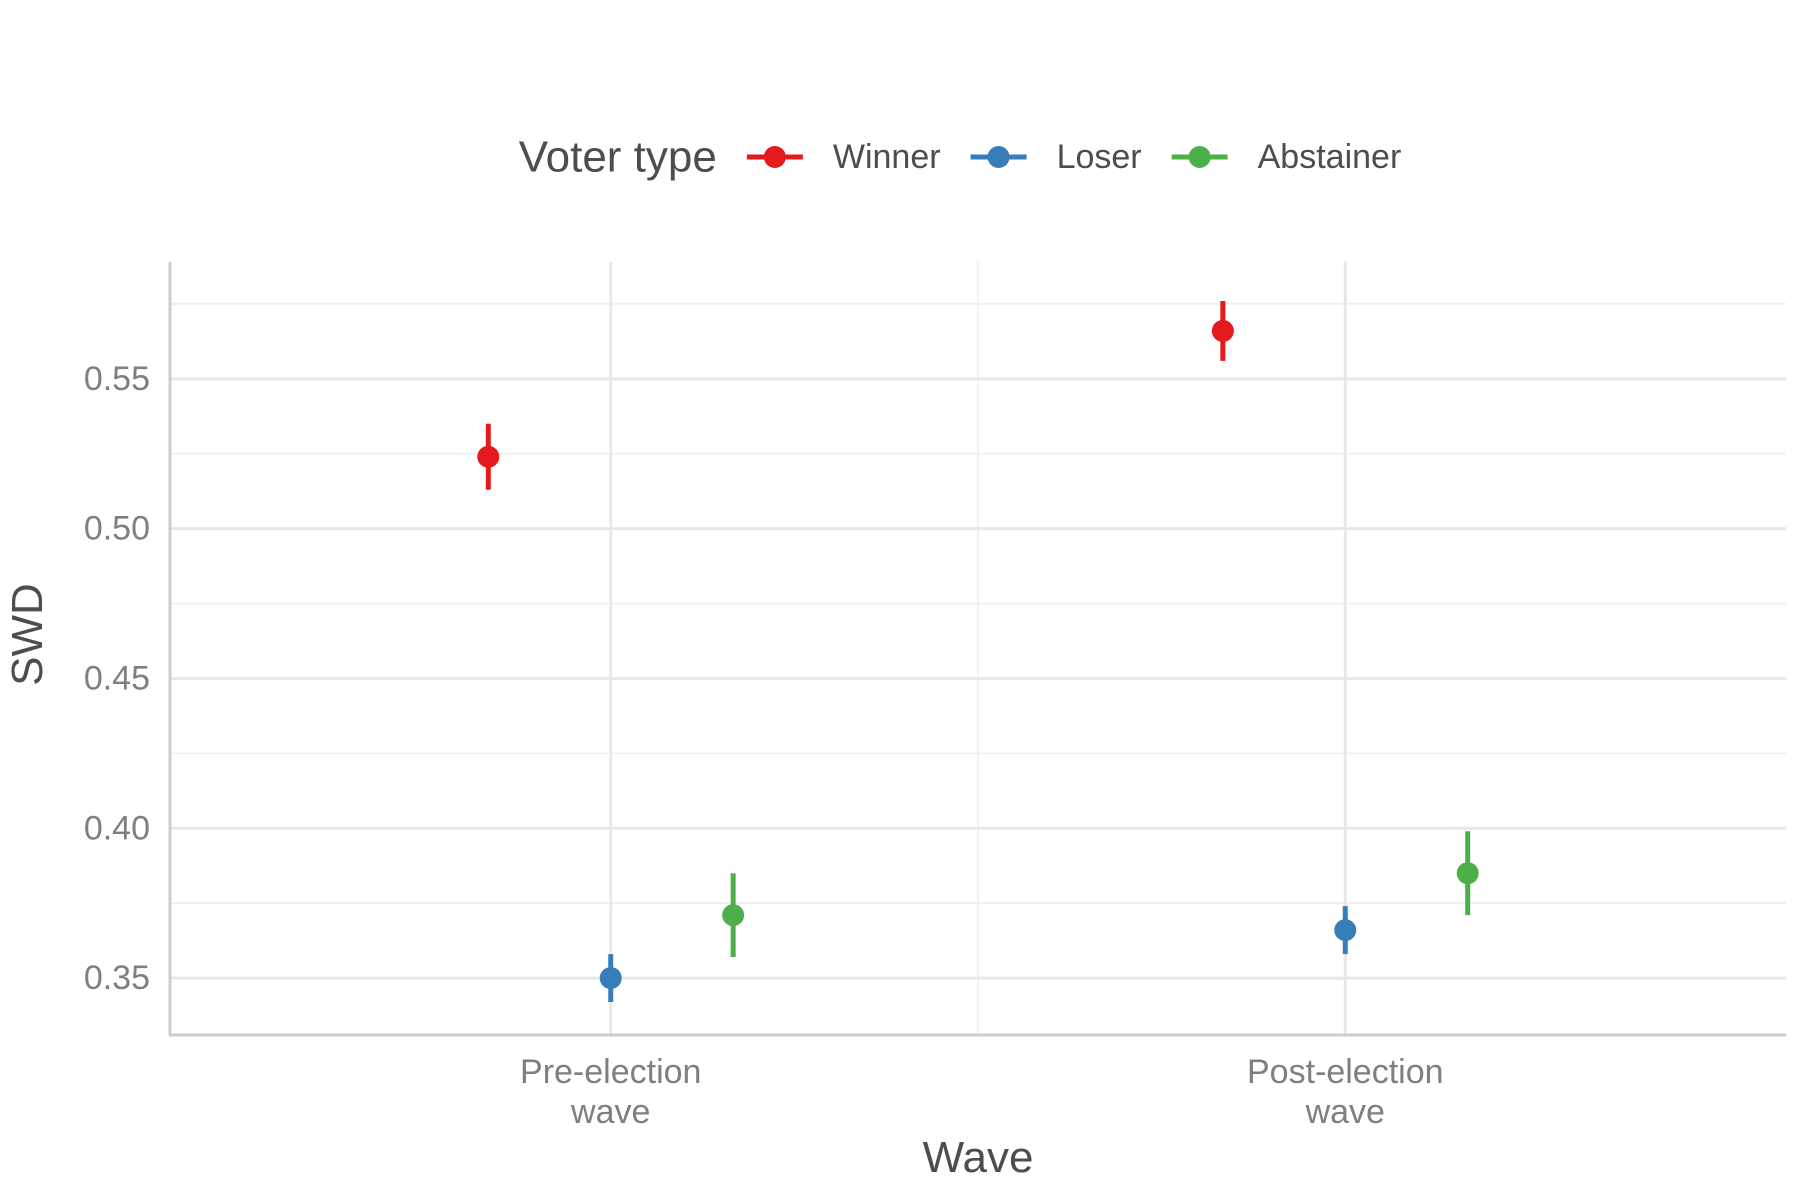 The height and width of the screenshot is (1200, 1800). I want to click on x-tick-label-line: Post-election, so click(1345, 1072).